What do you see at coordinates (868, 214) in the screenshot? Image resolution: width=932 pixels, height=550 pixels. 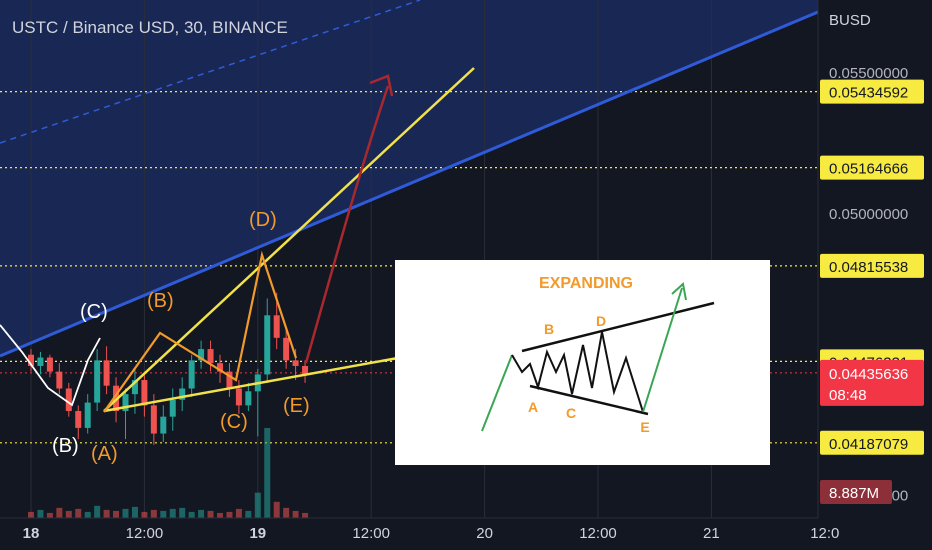 I see `y-tick-label-1: 0.05000000` at bounding box center [868, 214].